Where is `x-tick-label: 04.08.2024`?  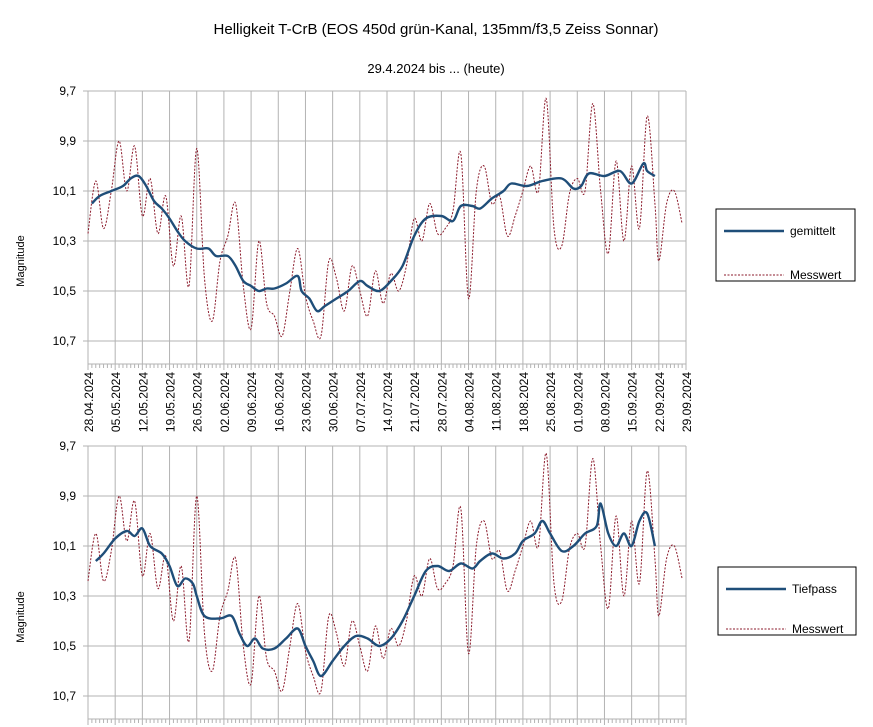
x-tick-label: 04.08.2024 is located at coordinates (470, 402).